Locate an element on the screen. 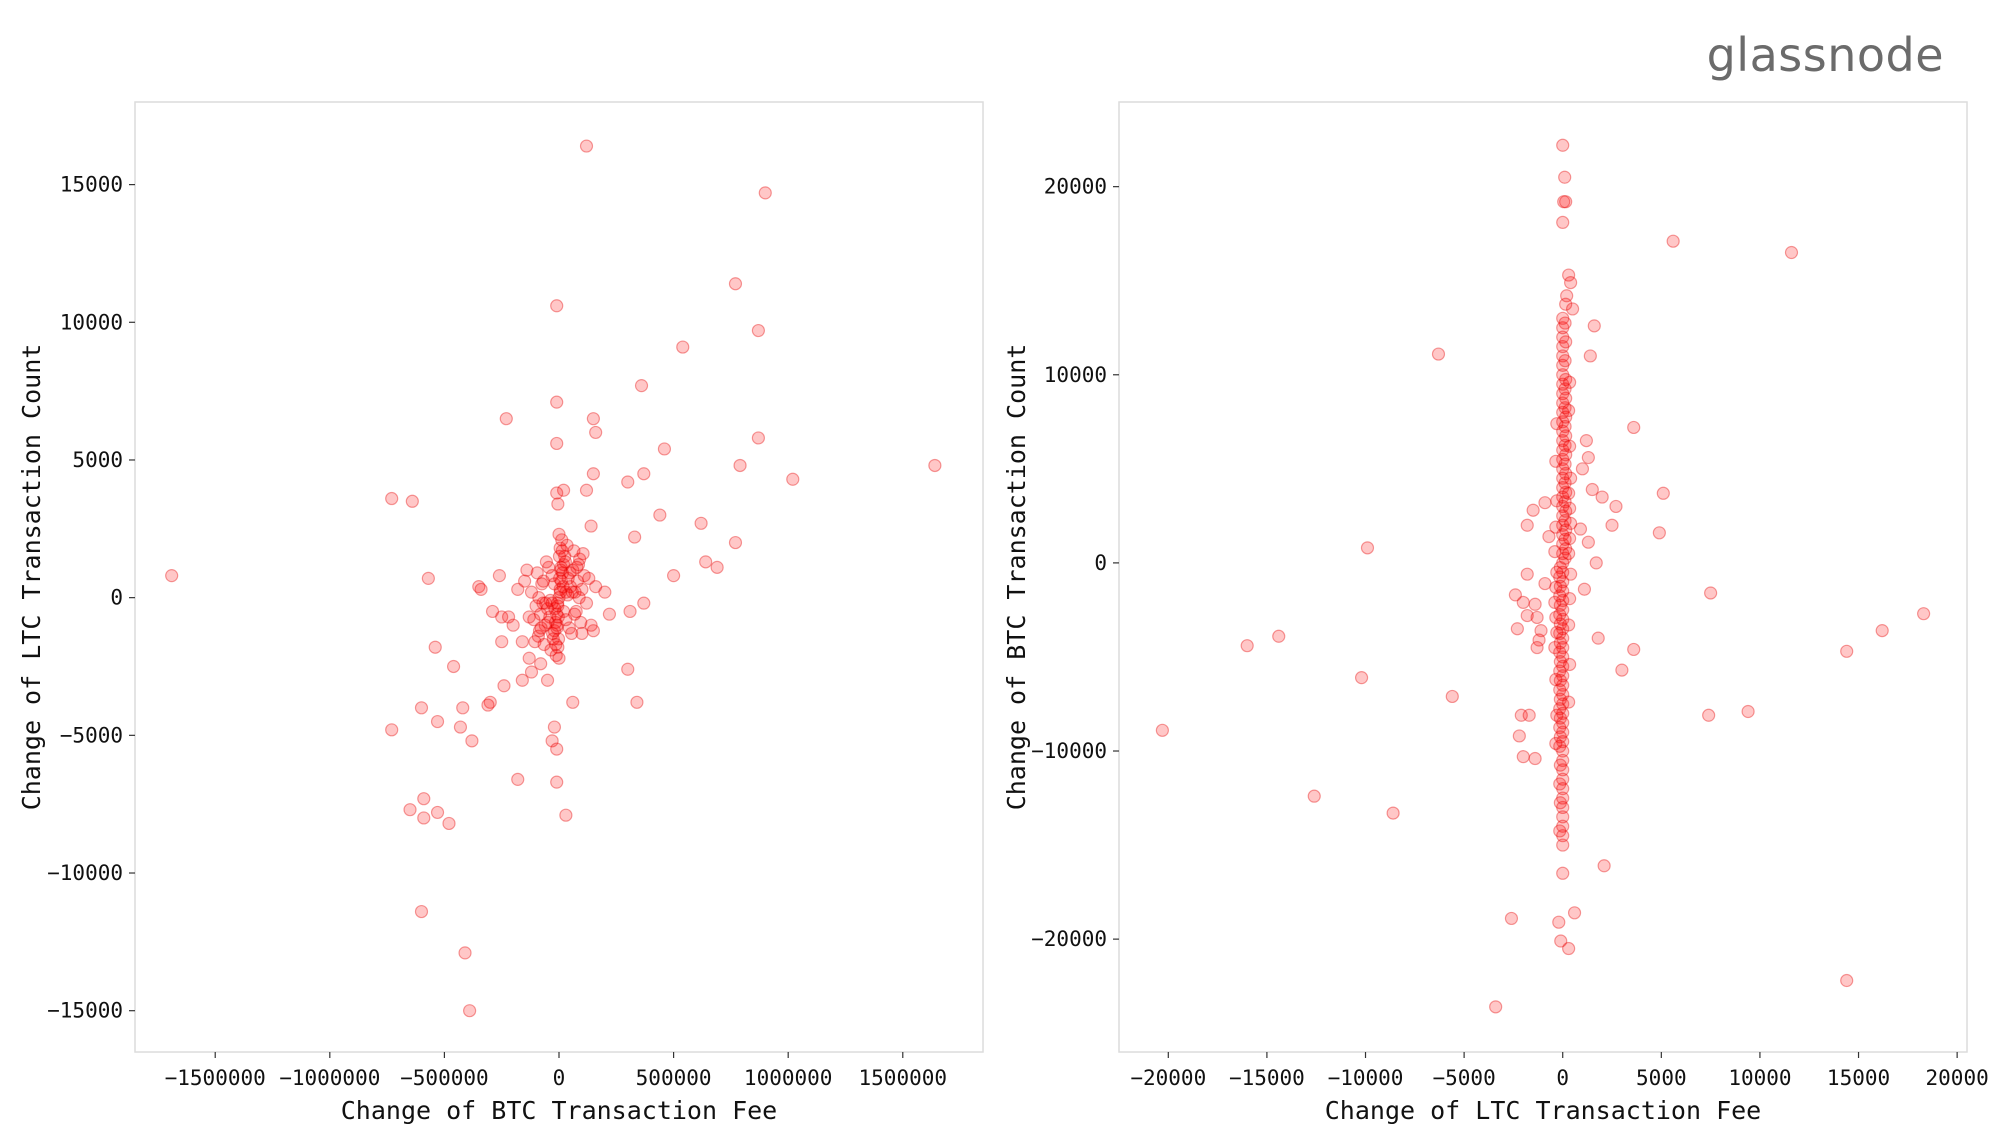  x-tick-label: −500000 is located at coordinates (444, 1078).